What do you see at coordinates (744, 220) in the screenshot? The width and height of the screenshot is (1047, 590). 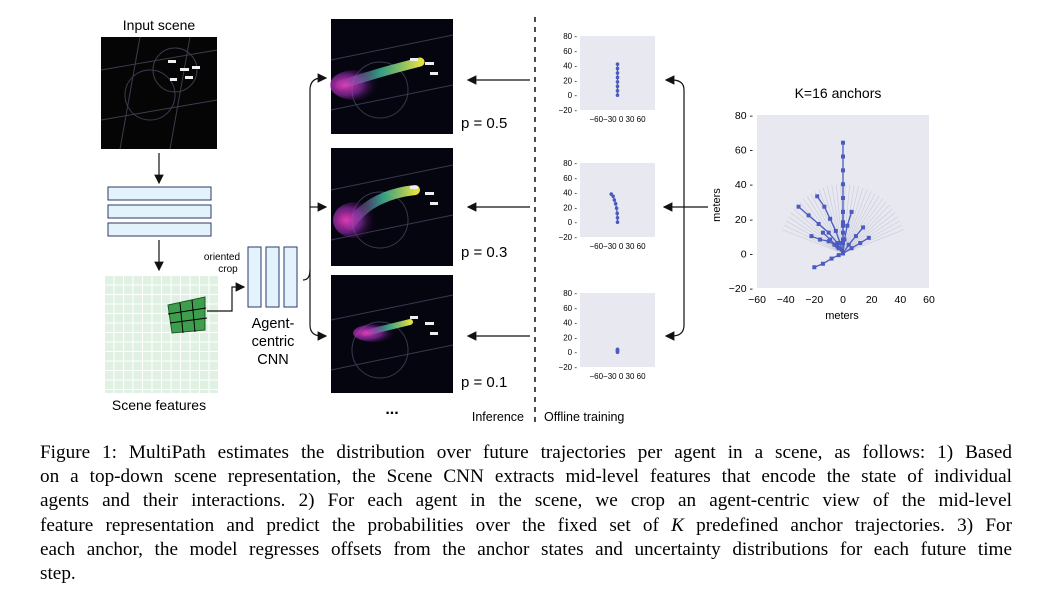 I see `big-plot-ytick: 20 -` at bounding box center [744, 220].